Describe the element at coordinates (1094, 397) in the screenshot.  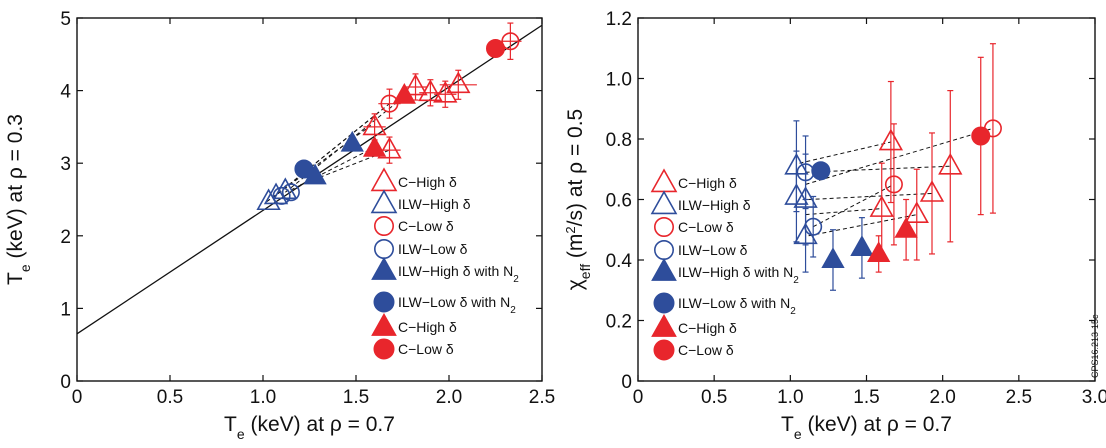
I see `x-tick-label: 3.0` at that location.